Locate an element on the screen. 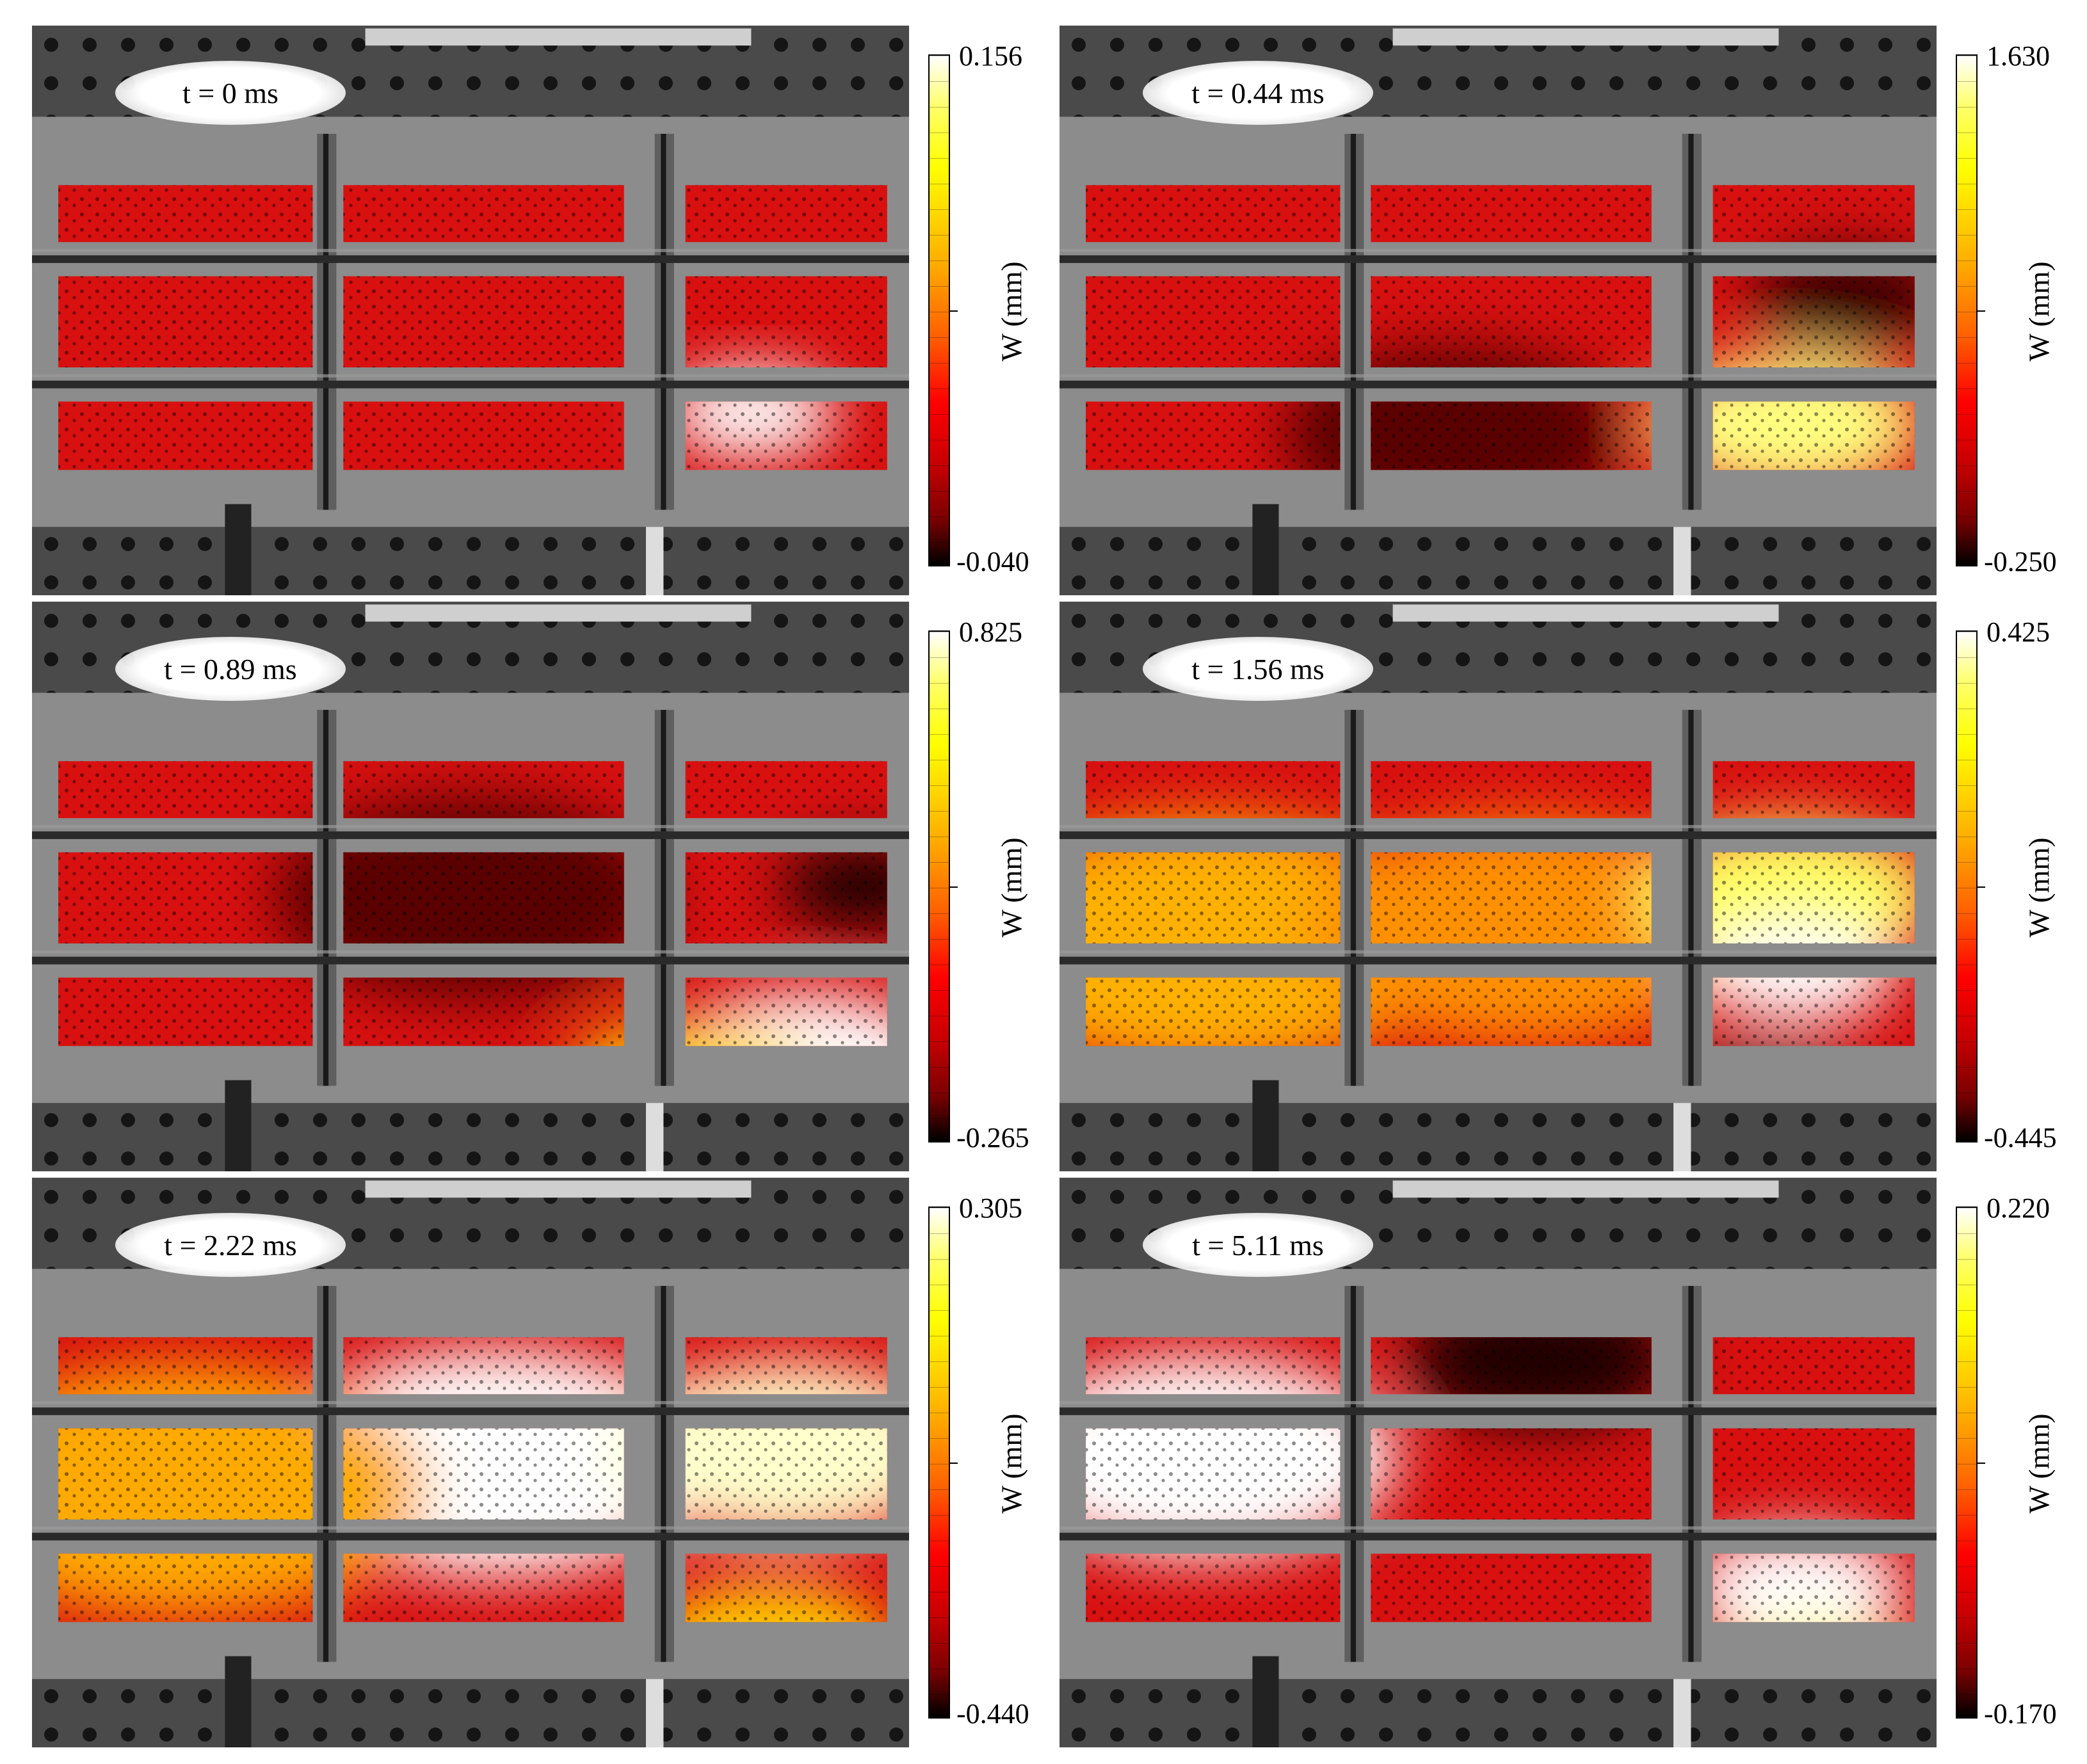 The image size is (2087, 1764). time-label: t = 1.56 ms is located at coordinates (1258, 669).